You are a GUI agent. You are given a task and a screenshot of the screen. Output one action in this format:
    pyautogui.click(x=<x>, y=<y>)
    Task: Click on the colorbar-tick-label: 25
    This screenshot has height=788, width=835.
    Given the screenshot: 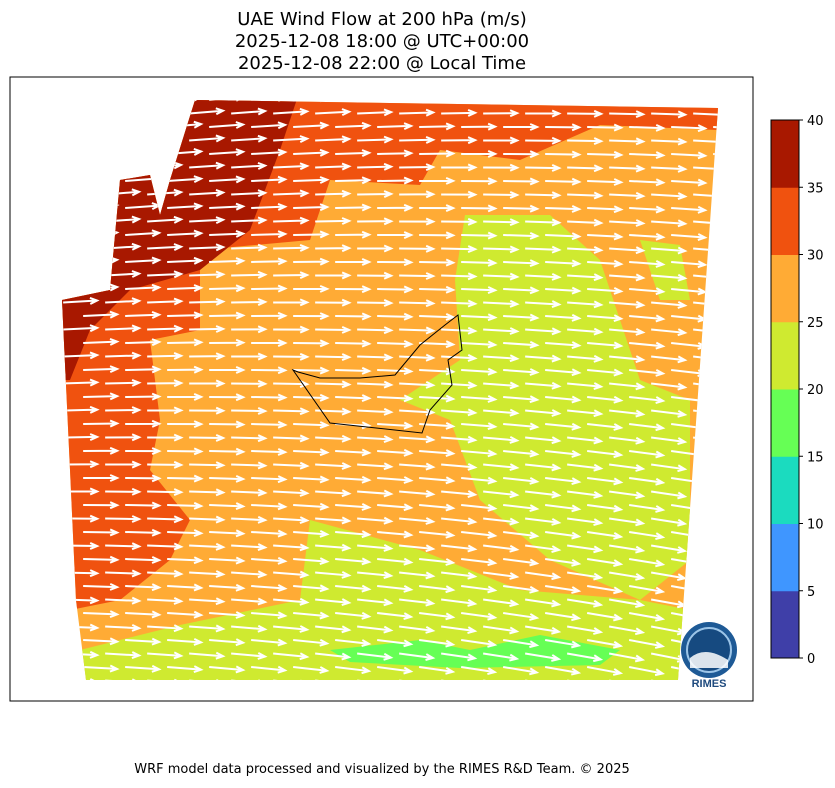 What is the action you would take?
    pyautogui.click(x=815, y=323)
    